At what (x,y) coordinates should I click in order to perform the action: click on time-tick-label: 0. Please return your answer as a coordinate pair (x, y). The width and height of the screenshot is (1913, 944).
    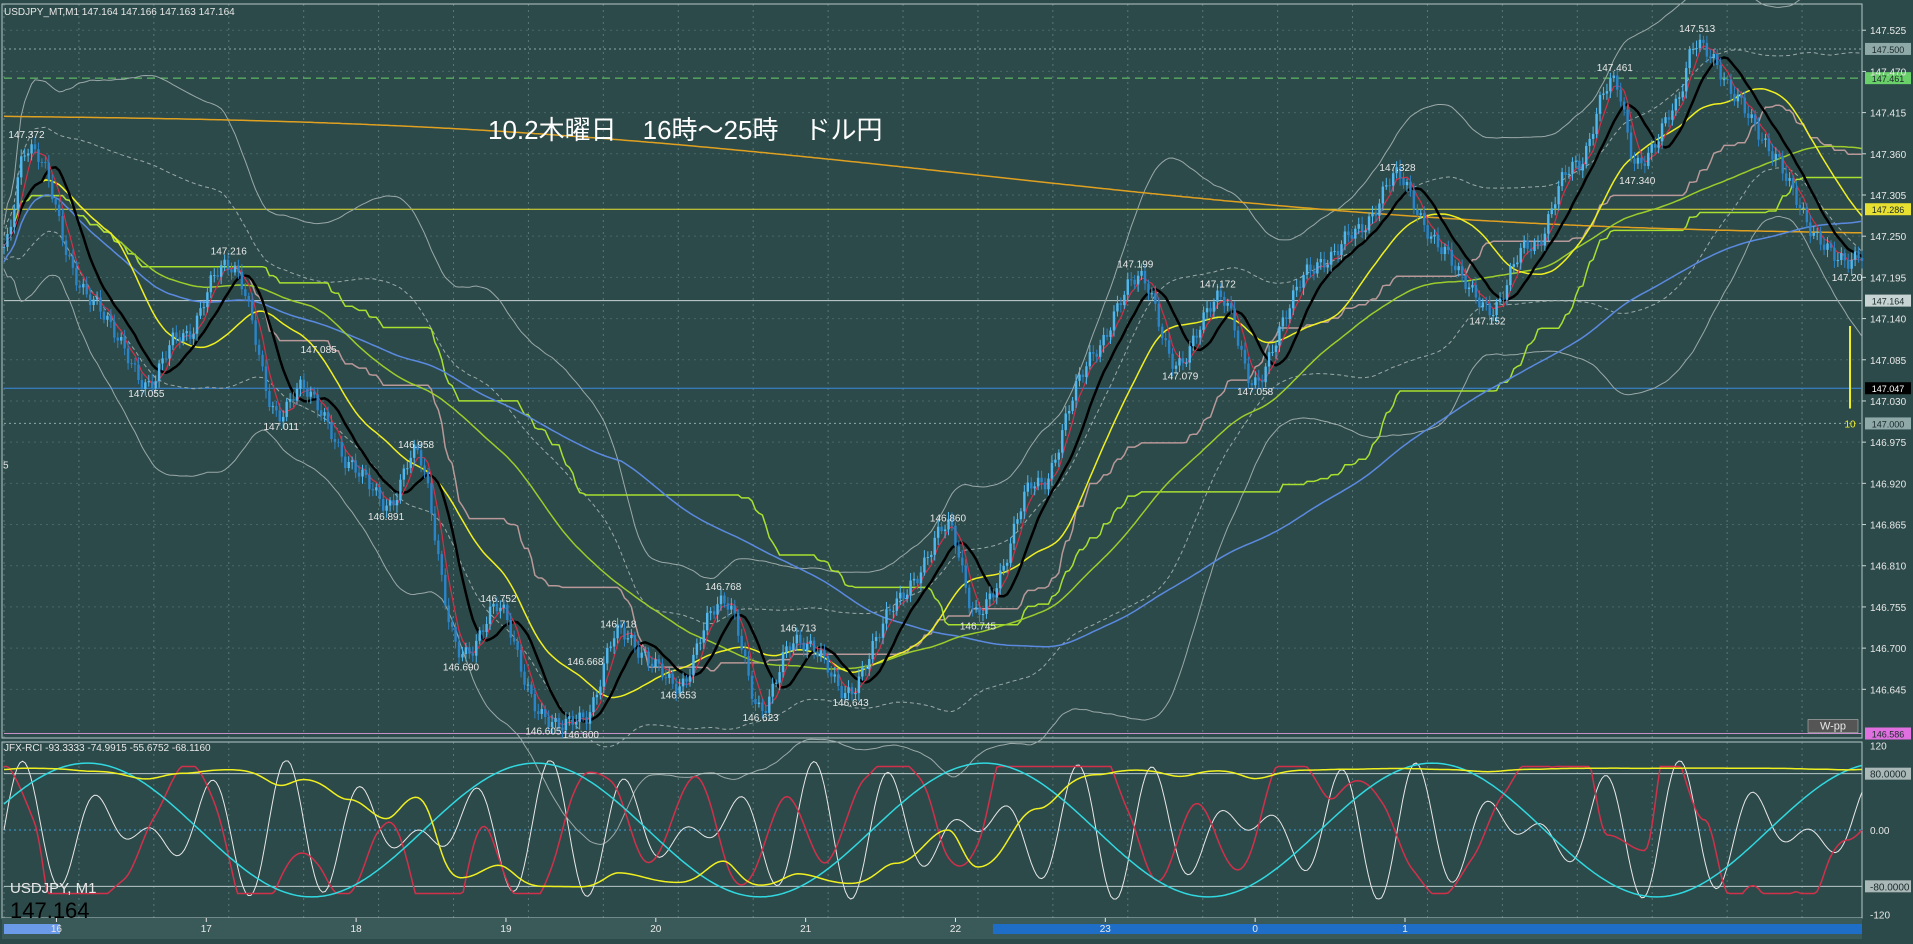
    Looking at the image, I should click on (1255, 929).